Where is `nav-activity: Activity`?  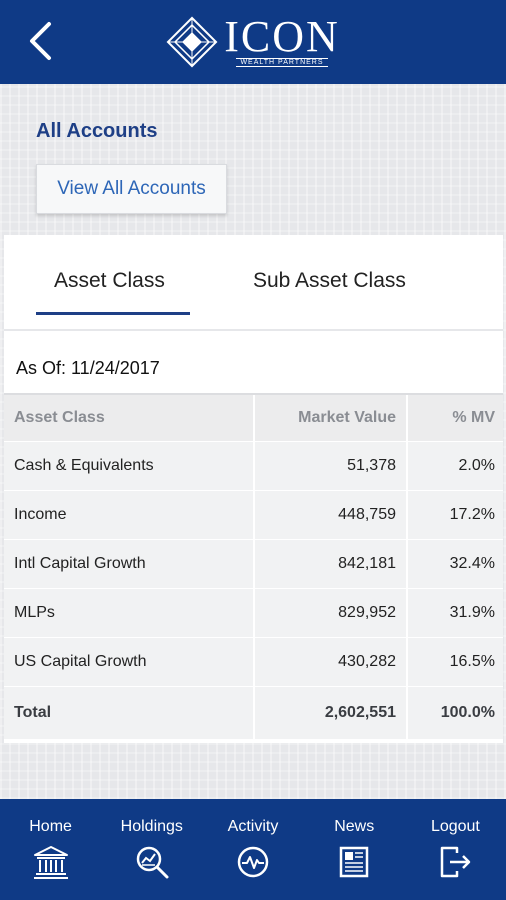 nav-activity: Activity is located at coordinates (252, 849).